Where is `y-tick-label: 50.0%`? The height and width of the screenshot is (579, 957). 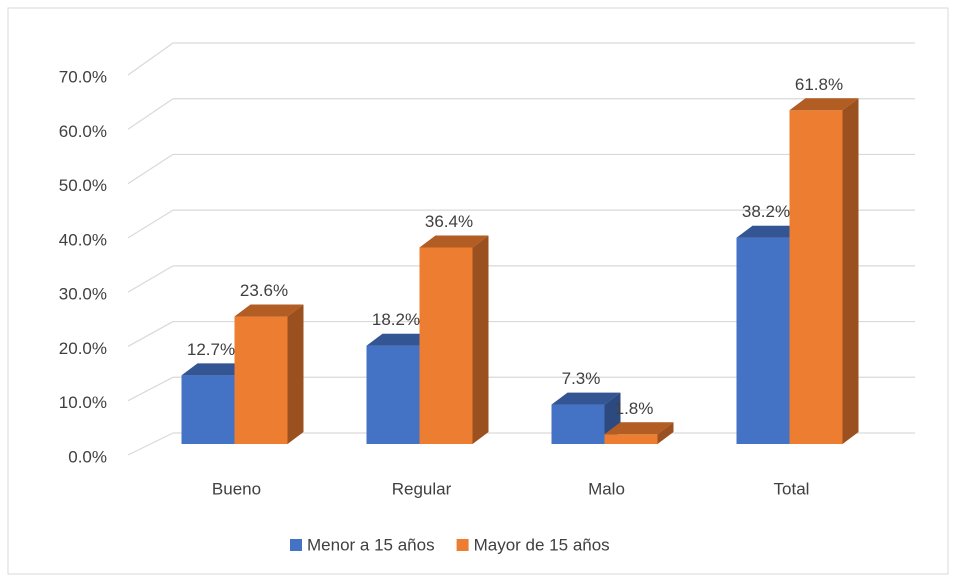 y-tick-label: 50.0% is located at coordinates (83, 185).